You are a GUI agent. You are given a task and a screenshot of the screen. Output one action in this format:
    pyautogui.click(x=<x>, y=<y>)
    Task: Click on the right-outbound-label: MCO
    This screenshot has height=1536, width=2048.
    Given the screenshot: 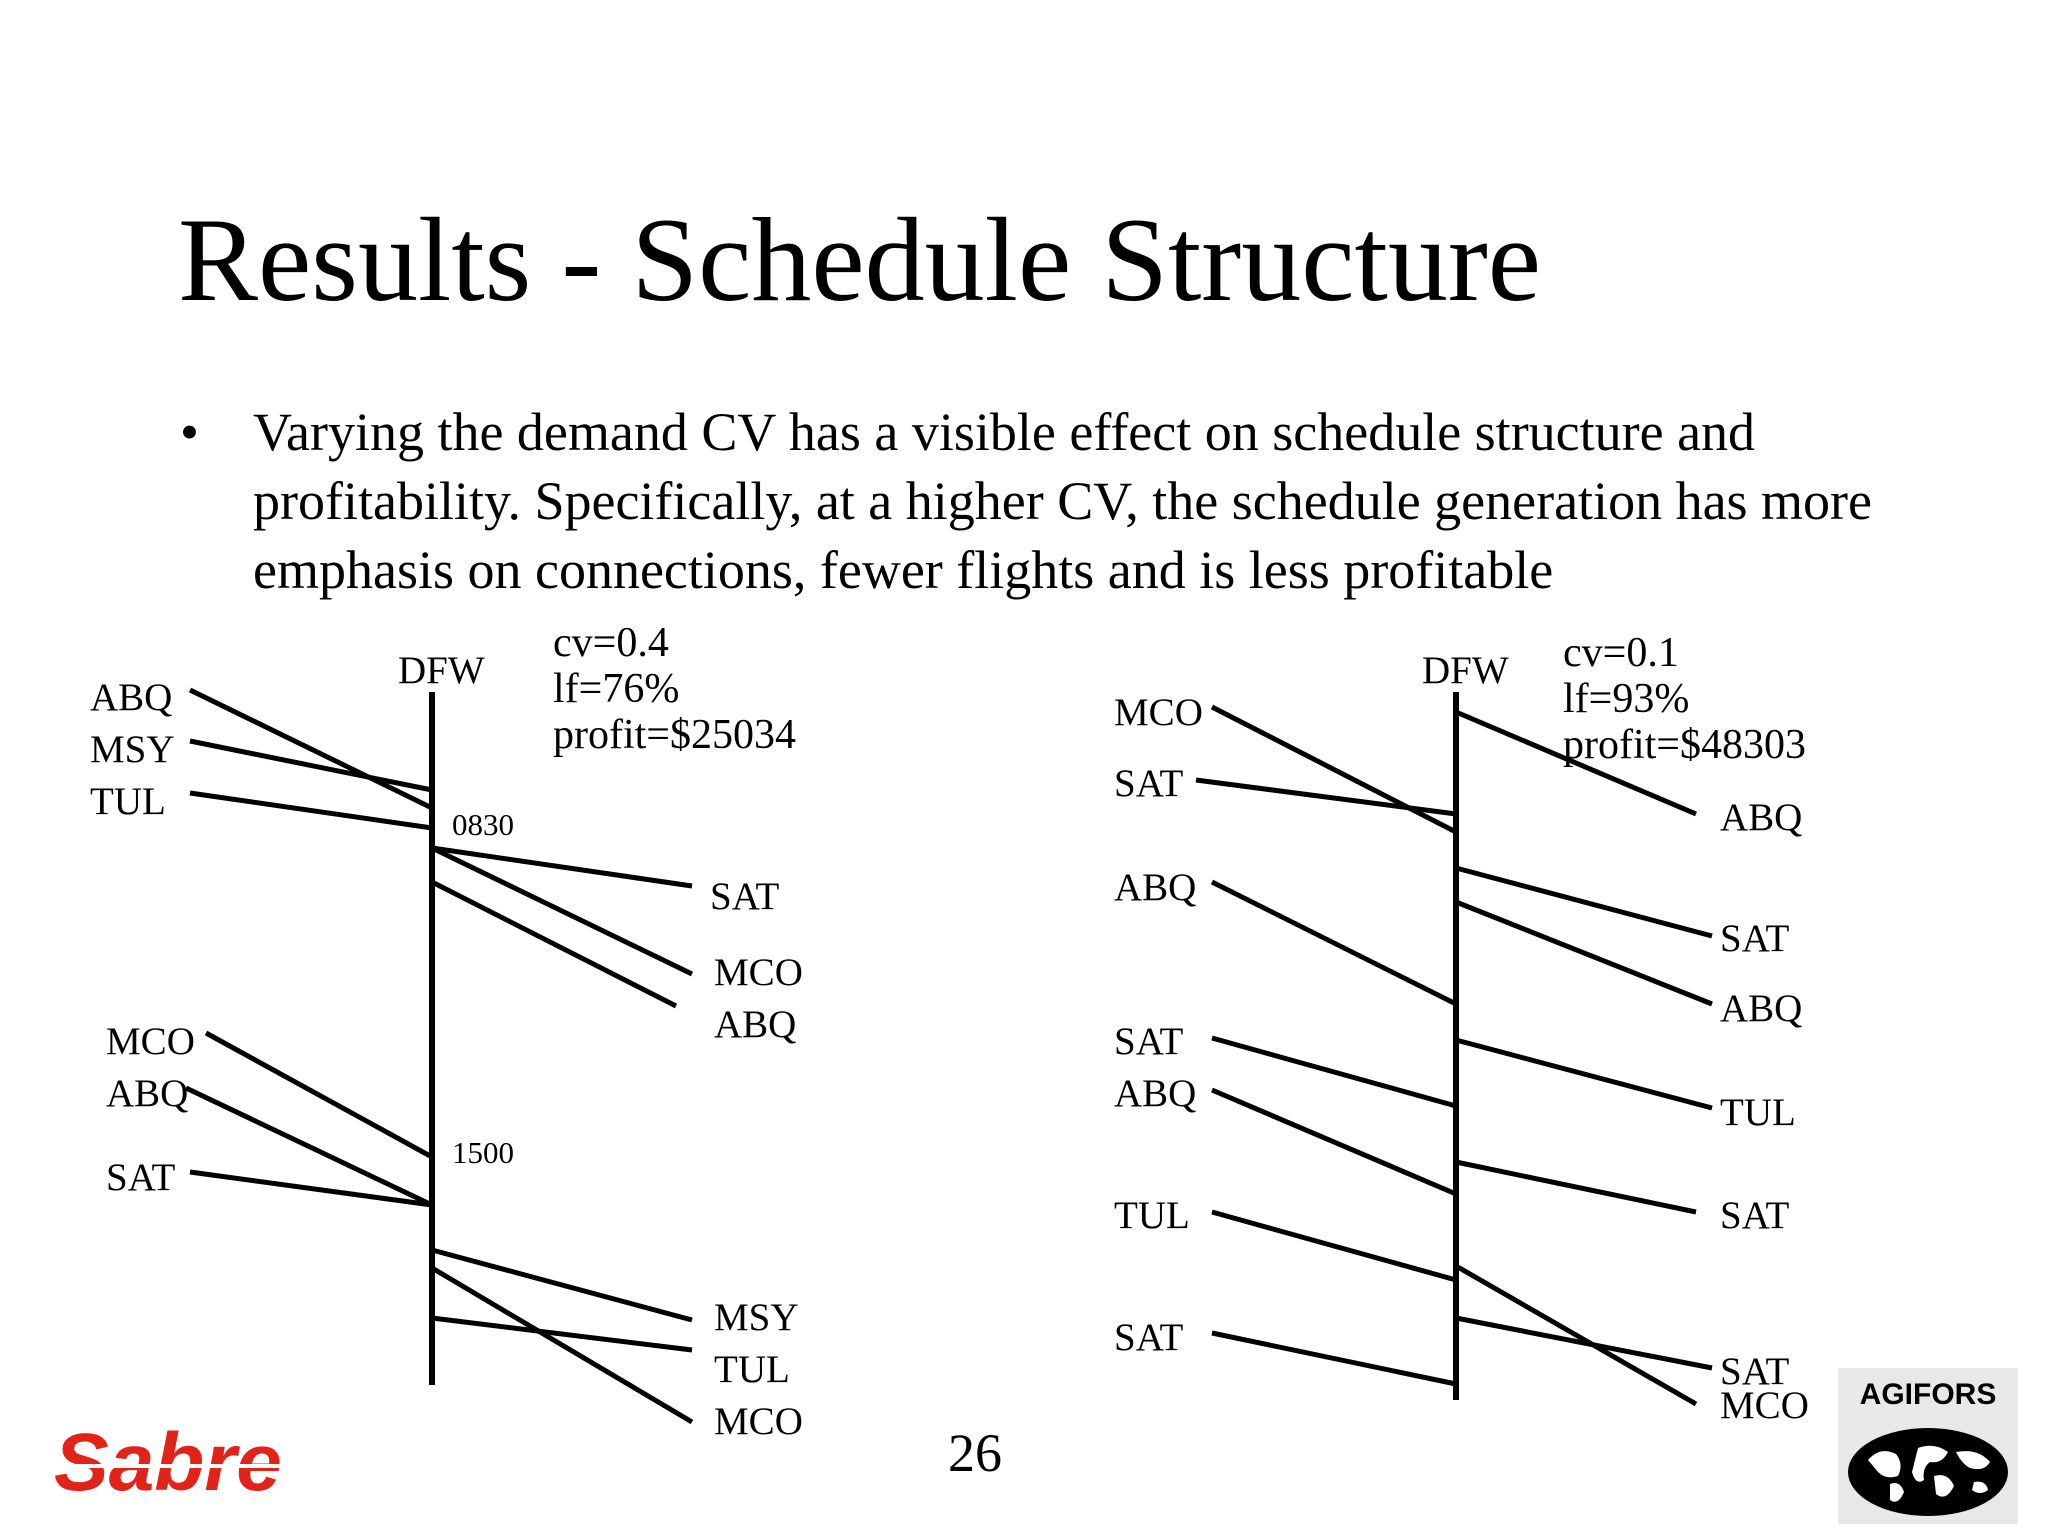 What is the action you would take?
    pyautogui.click(x=1764, y=1405)
    